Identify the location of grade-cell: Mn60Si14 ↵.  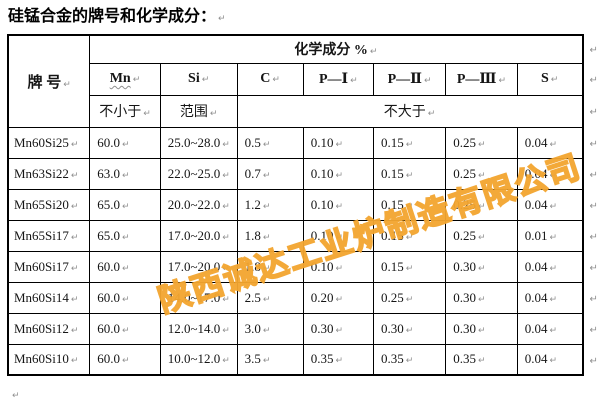
(49, 297).